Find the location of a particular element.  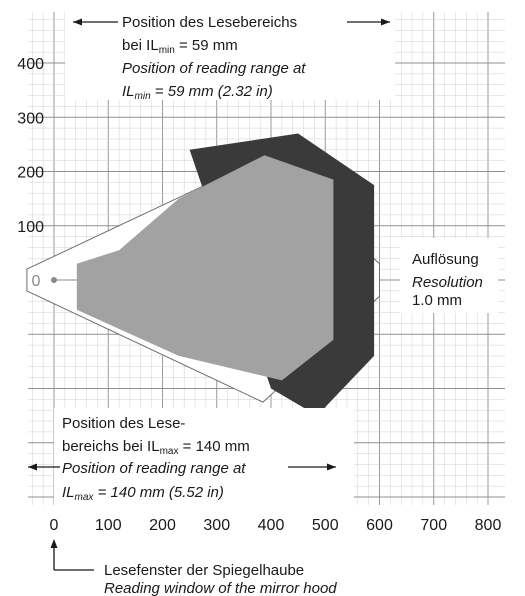

resolution-annotation: Auflösung Resolution 1.0 mm is located at coordinates (447, 280).